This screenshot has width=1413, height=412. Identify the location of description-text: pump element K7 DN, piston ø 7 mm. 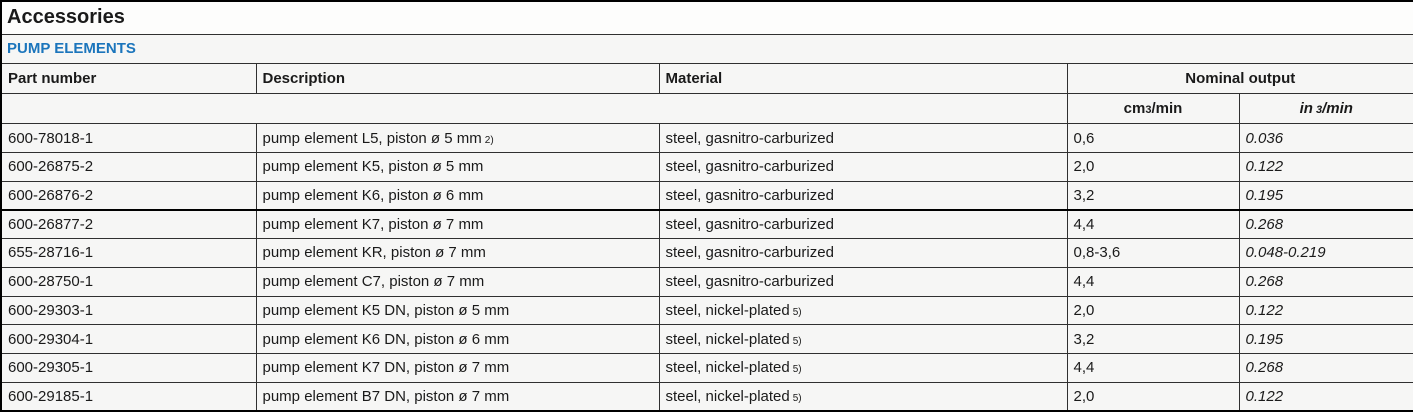
(386, 368).